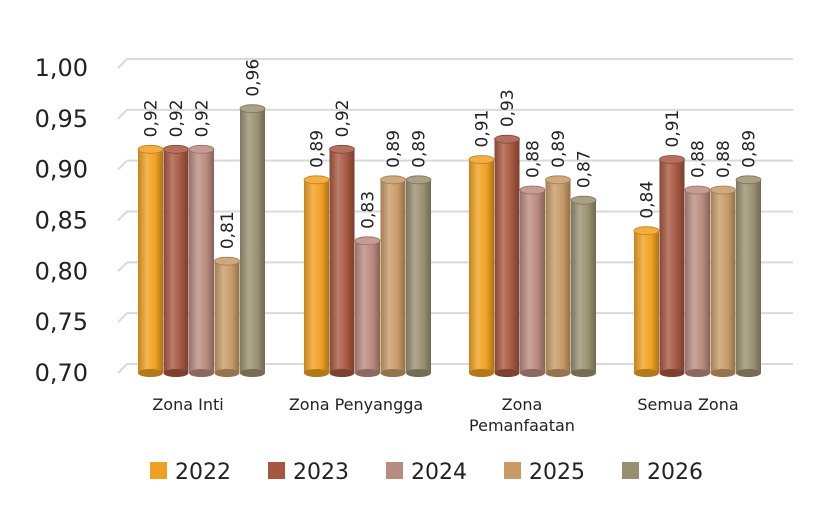 The image size is (827, 507). What do you see at coordinates (61, 322) in the screenshot?
I see `y-tick-label: 0,75` at bounding box center [61, 322].